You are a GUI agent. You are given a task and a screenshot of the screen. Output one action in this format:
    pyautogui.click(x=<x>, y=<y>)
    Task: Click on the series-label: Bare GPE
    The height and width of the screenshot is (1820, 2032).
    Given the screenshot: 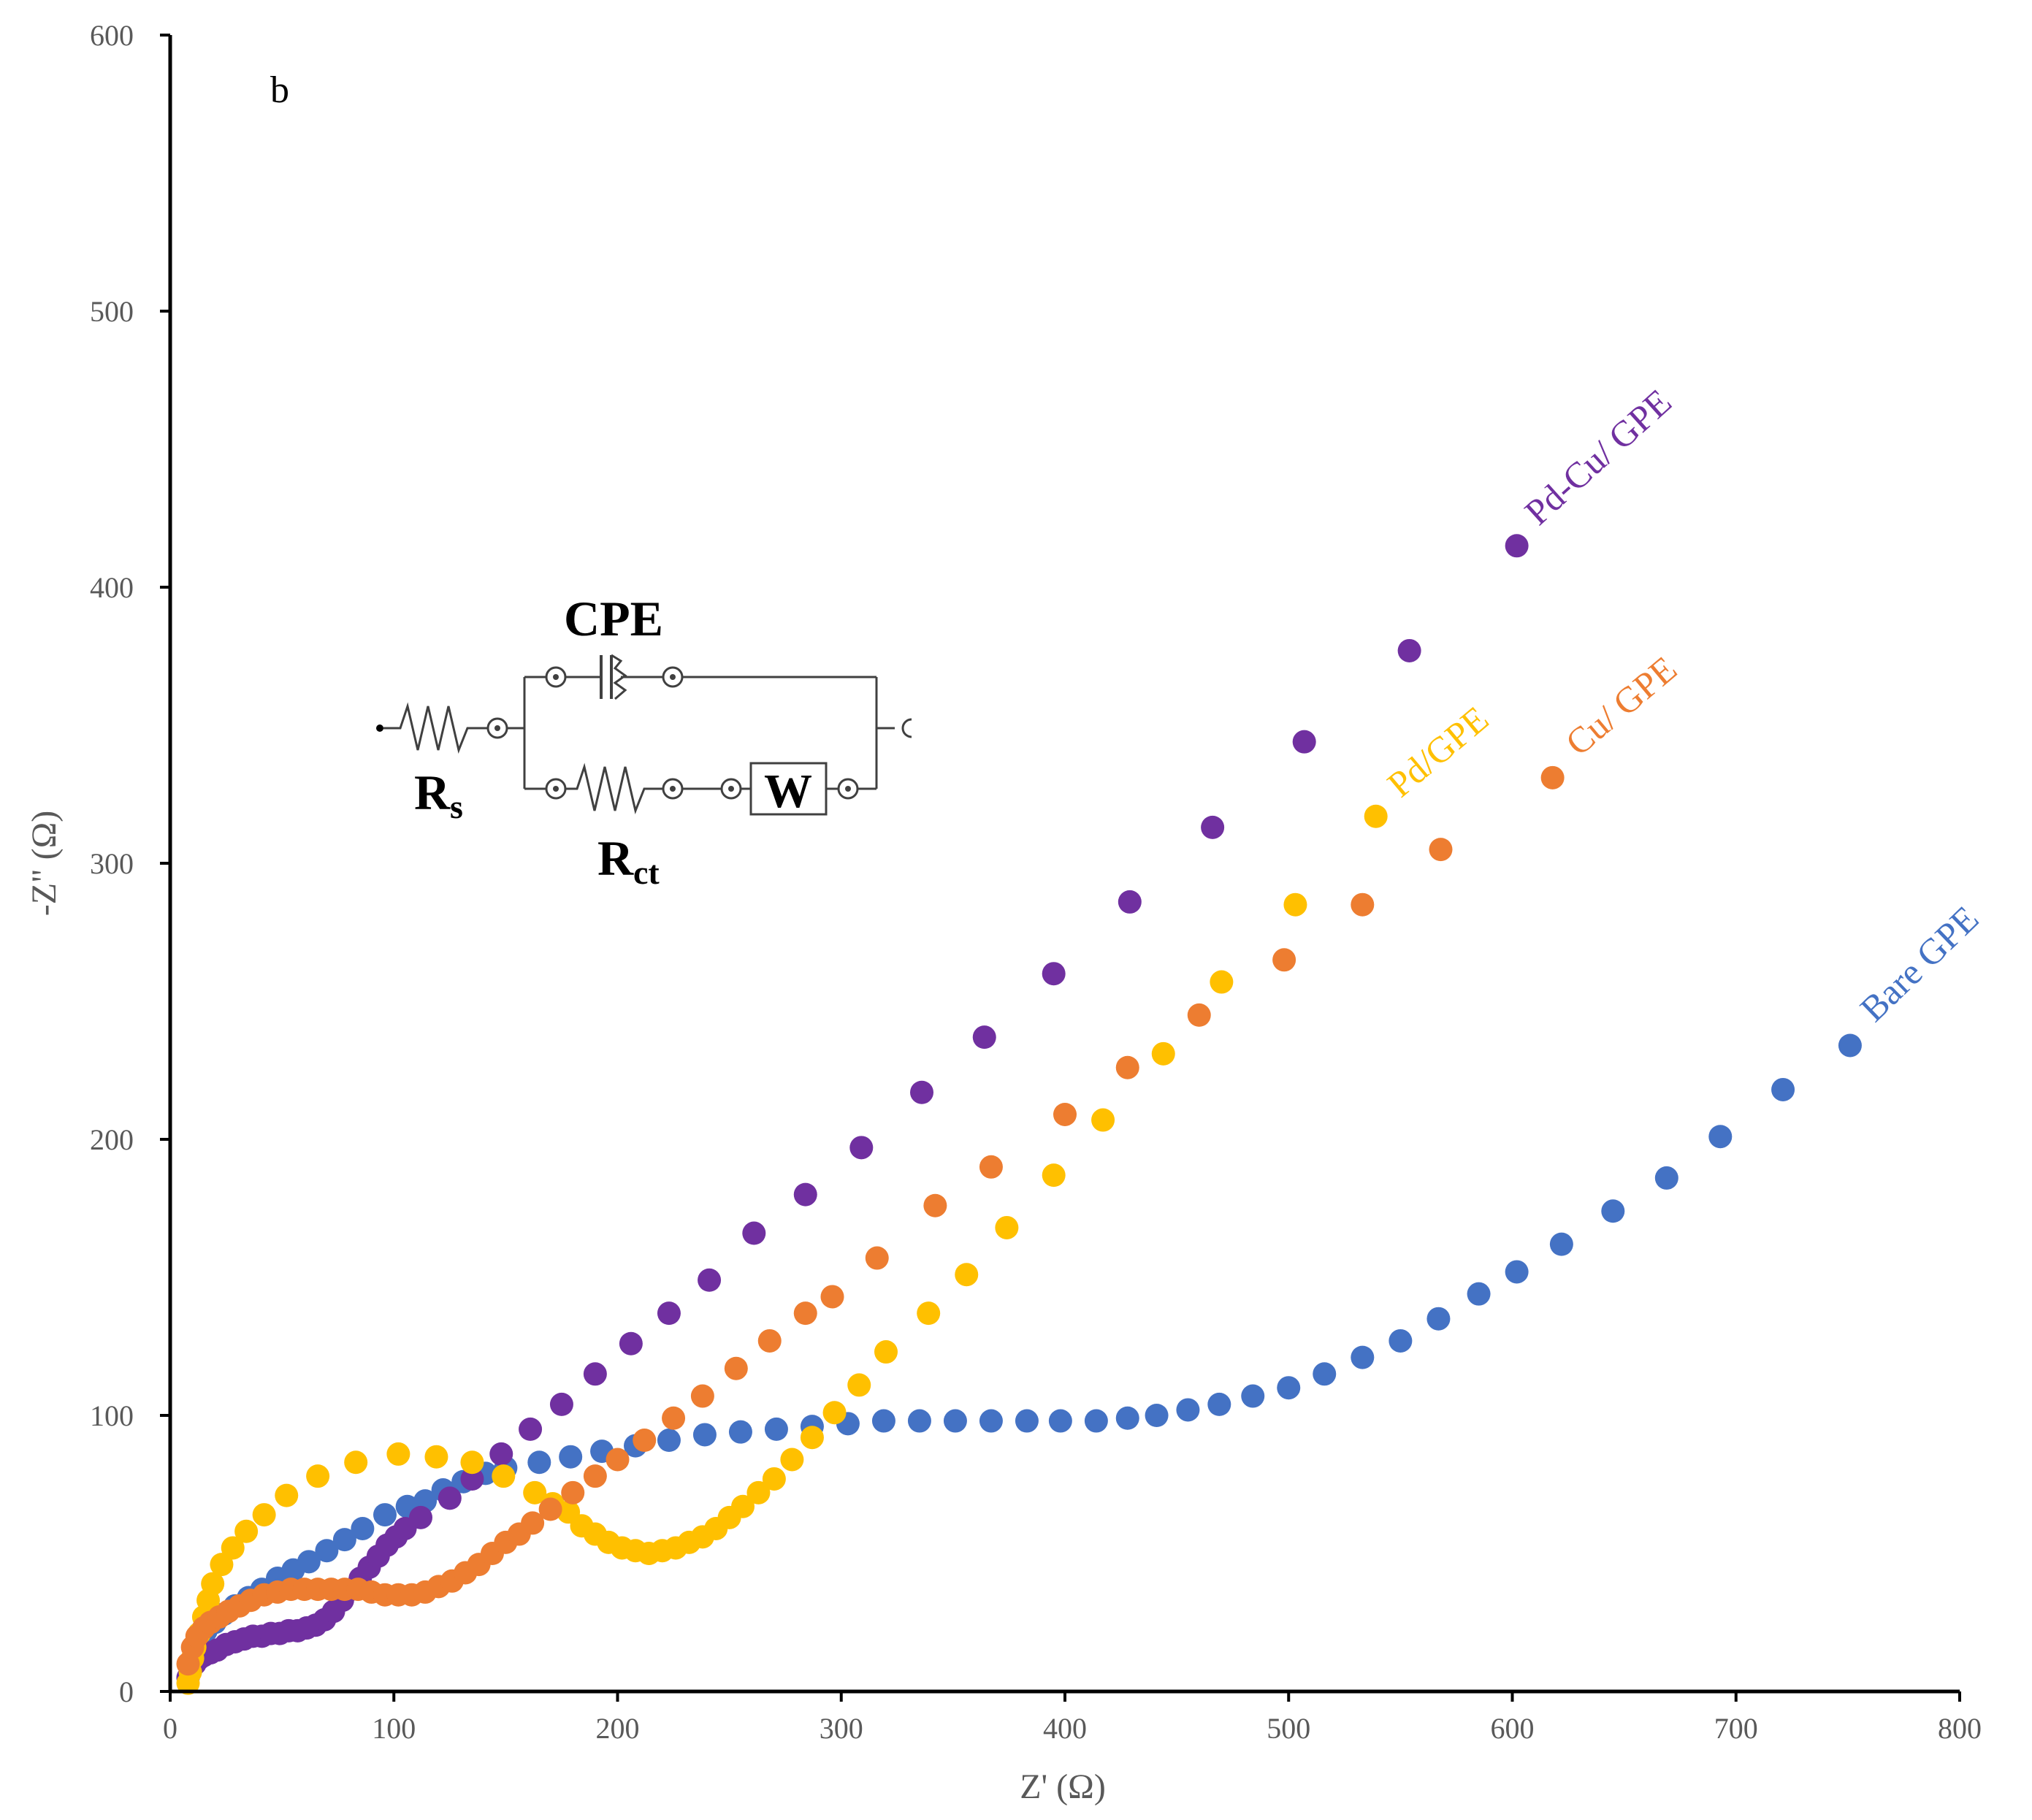 What is the action you would take?
    pyautogui.click(x=1920, y=963)
    